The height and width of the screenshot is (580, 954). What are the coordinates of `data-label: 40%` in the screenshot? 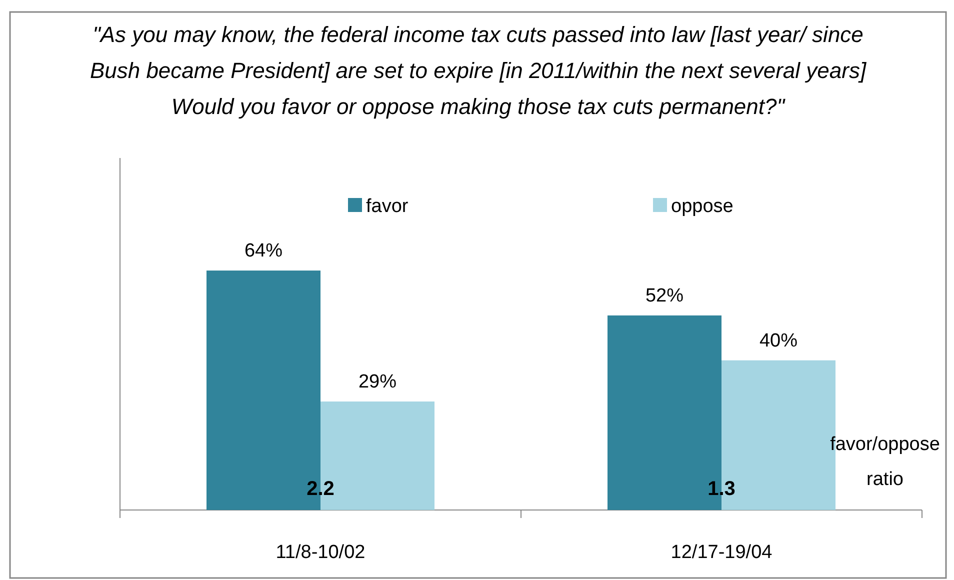 It's located at (778, 341).